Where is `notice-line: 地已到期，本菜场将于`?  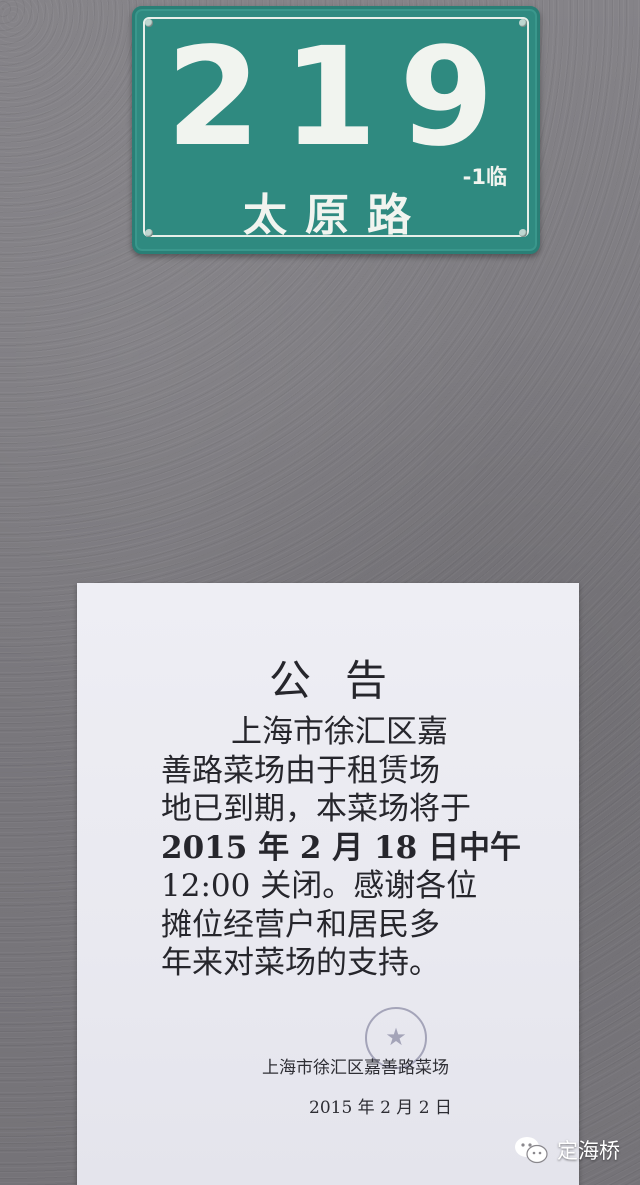
notice-line: 地已到期，本菜场将于 is located at coordinates (316, 809).